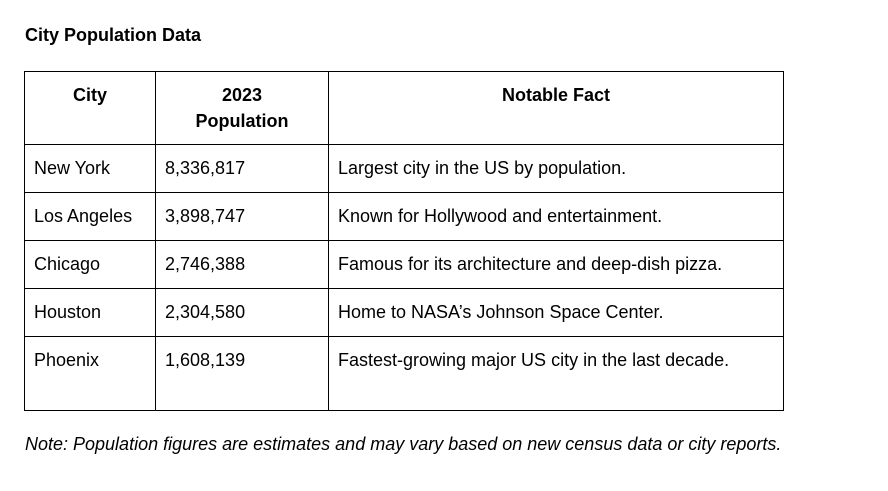 This screenshot has width=888, height=491. What do you see at coordinates (90, 108) in the screenshot?
I see `header-city: City` at bounding box center [90, 108].